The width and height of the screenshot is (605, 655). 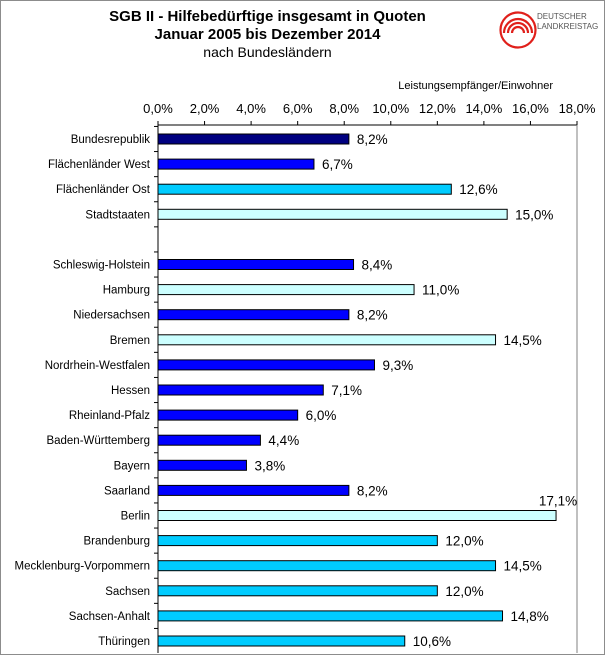 What do you see at coordinates (577, 108) in the screenshot?
I see `x-tick-label: 18,0%` at bounding box center [577, 108].